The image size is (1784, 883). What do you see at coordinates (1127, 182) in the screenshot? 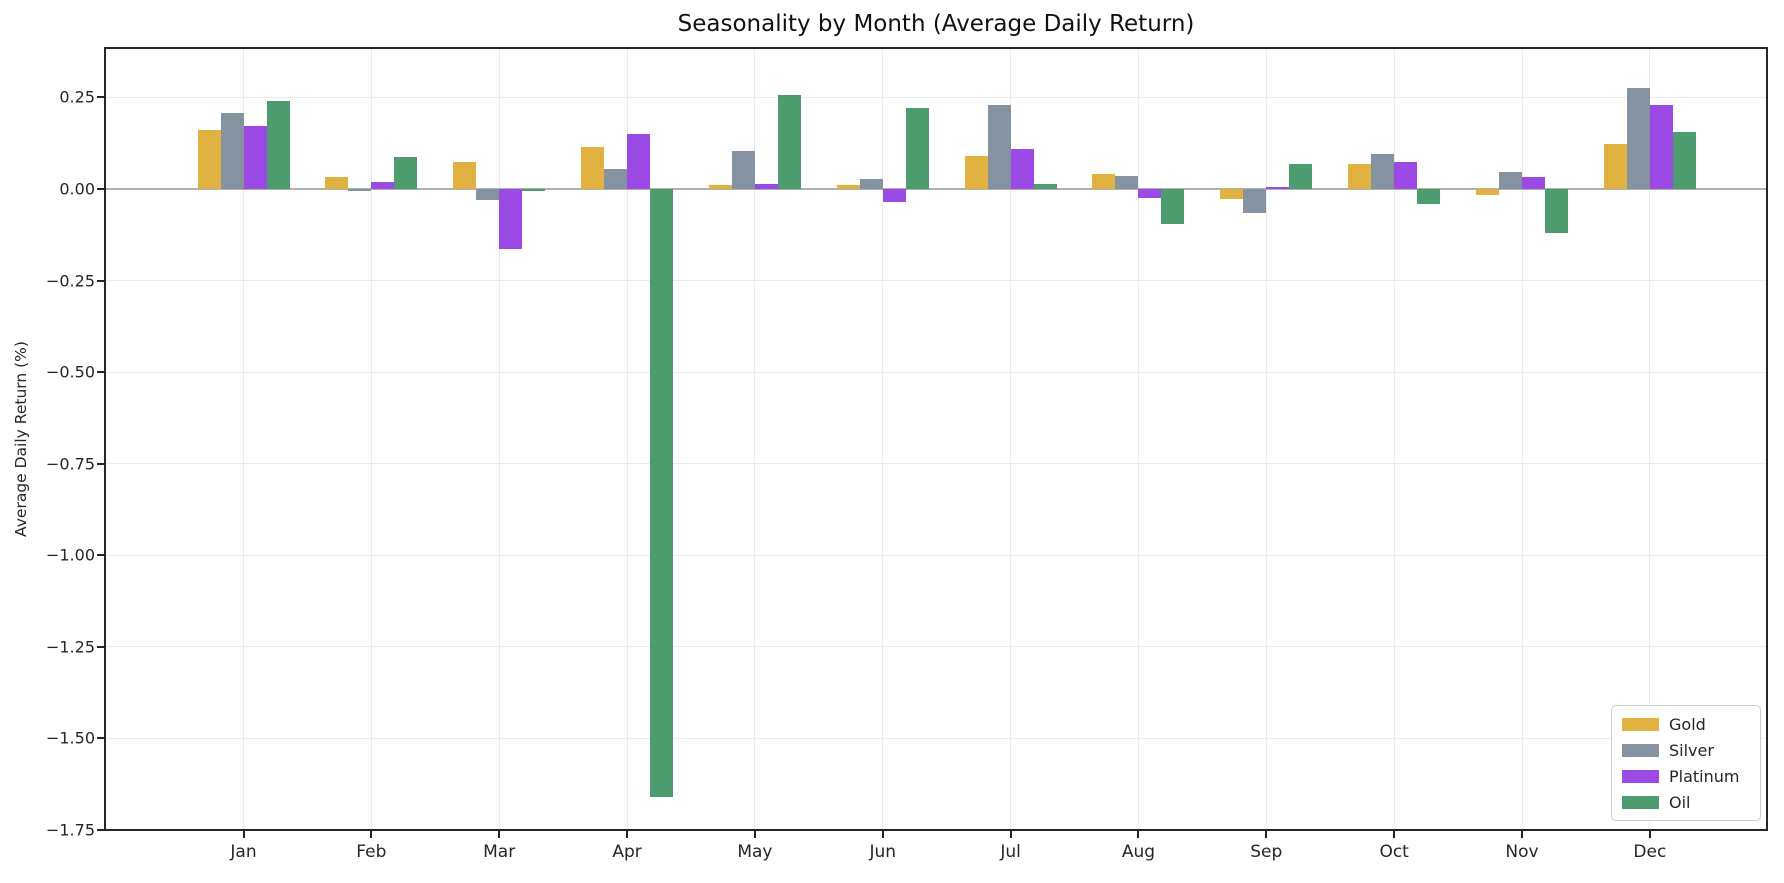
I see `bar-silver-aug` at bounding box center [1127, 182].